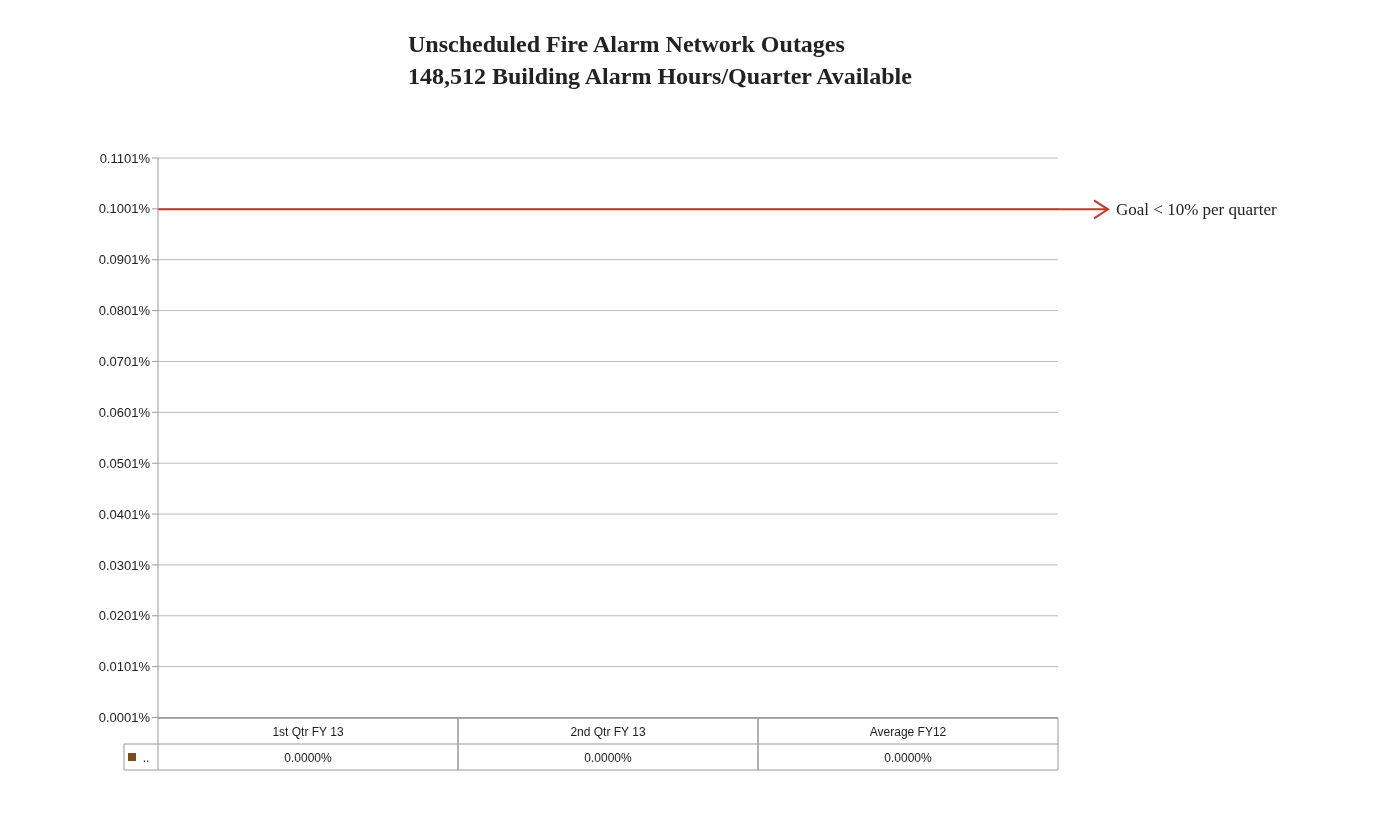 This screenshot has height=817, width=1379. What do you see at coordinates (124, 565) in the screenshot?
I see `y-tick-label: 0.0301%` at bounding box center [124, 565].